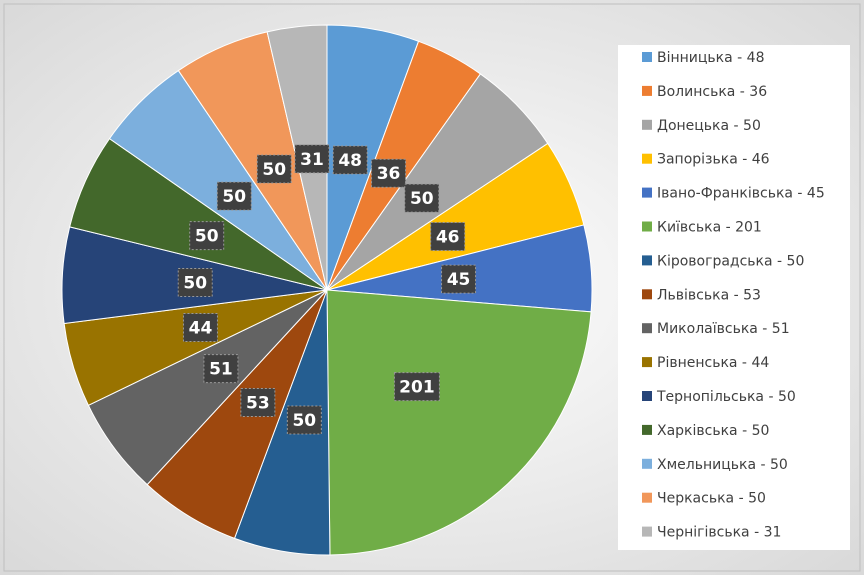 This screenshot has height=575, width=864. Describe the element at coordinates (709, 295) in the screenshot. I see `legend-label: Львівська - 53` at that location.